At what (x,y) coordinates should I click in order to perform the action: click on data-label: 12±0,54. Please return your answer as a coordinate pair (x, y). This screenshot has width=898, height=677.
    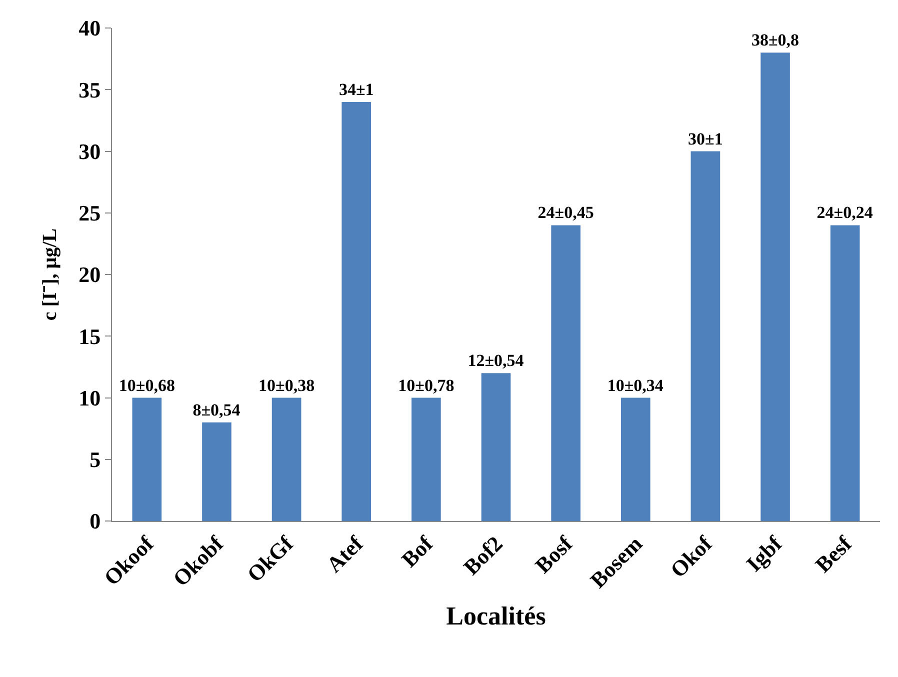
    Looking at the image, I should click on (496, 360).